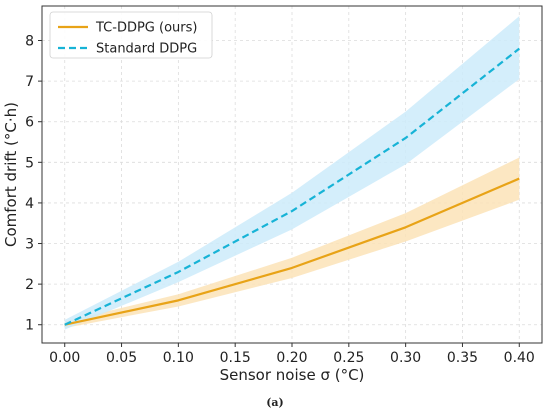 The height and width of the screenshot is (418, 550). I want to click on legend-box, so click(131, 35).